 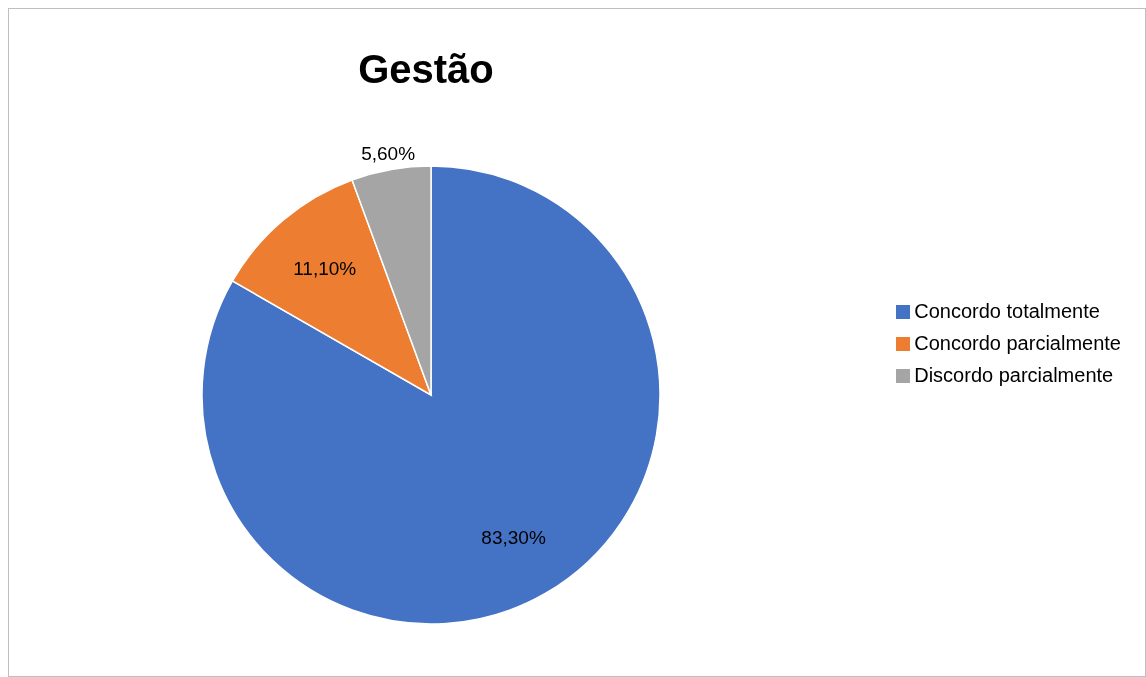 What do you see at coordinates (388, 154) in the screenshot?
I see `data-label: 5,60%` at bounding box center [388, 154].